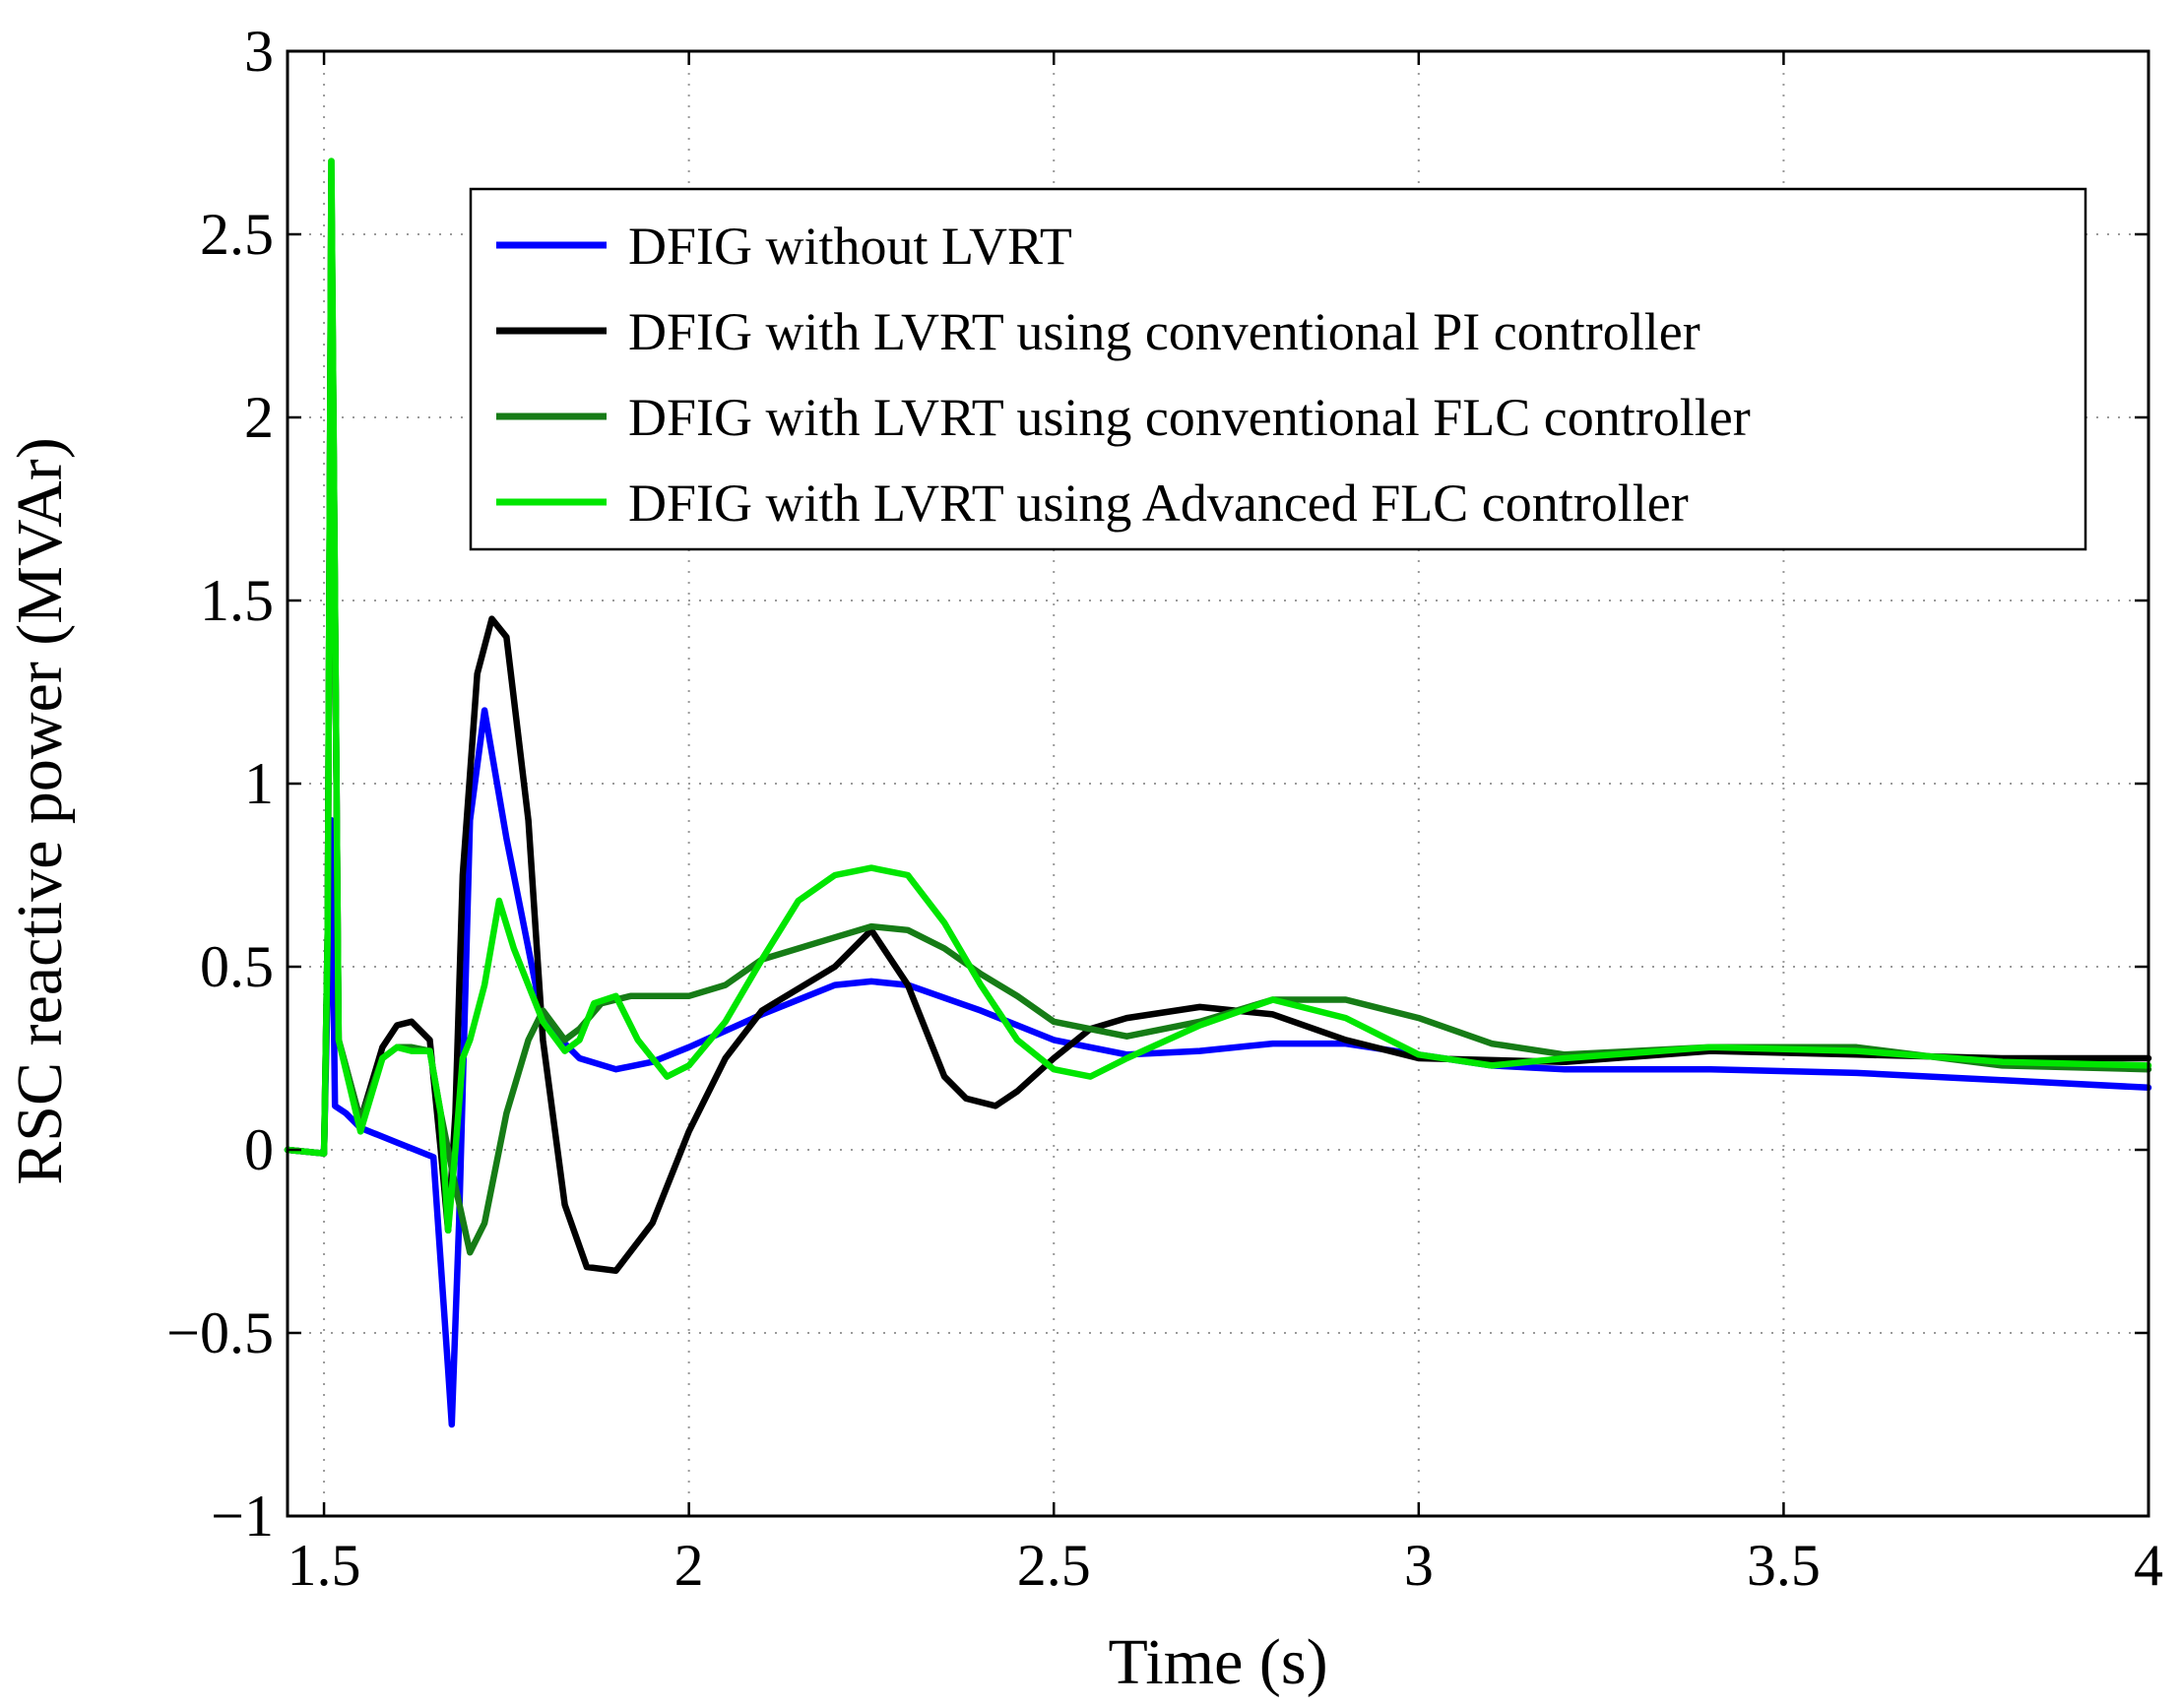 This screenshot has height=1708, width=2181. Describe the element at coordinates (259, 51) in the screenshot. I see `y-tick-label: 3` at that location.